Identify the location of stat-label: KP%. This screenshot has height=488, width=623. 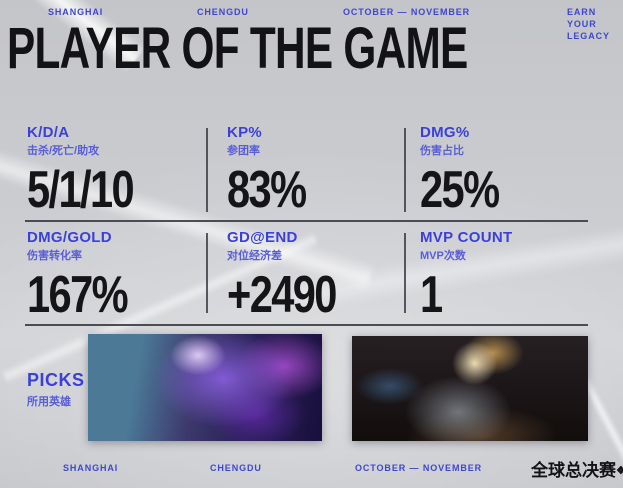
(245, 132).